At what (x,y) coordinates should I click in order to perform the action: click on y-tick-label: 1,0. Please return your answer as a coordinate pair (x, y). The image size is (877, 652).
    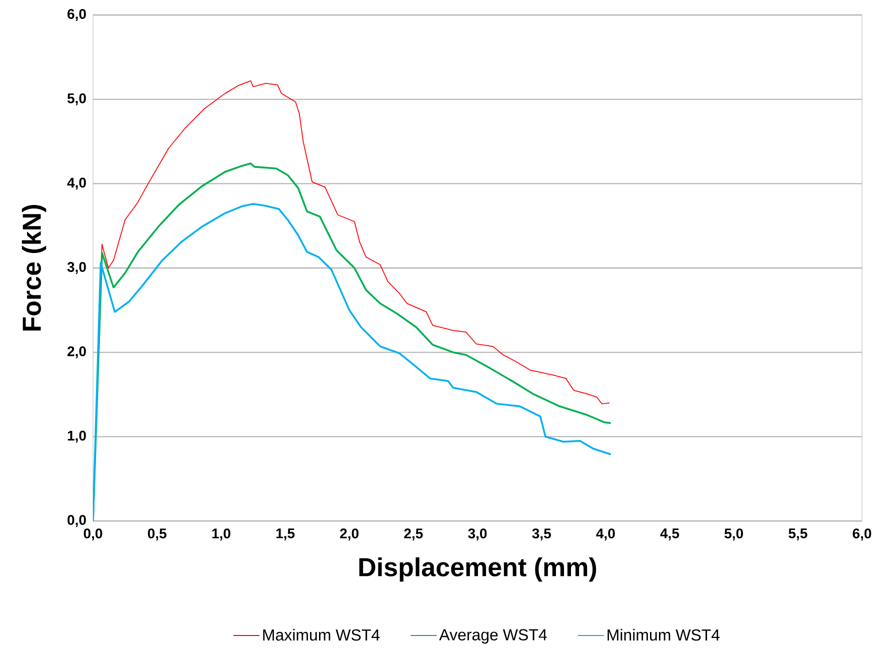
    Looking at the image, I should click on (77, 436).